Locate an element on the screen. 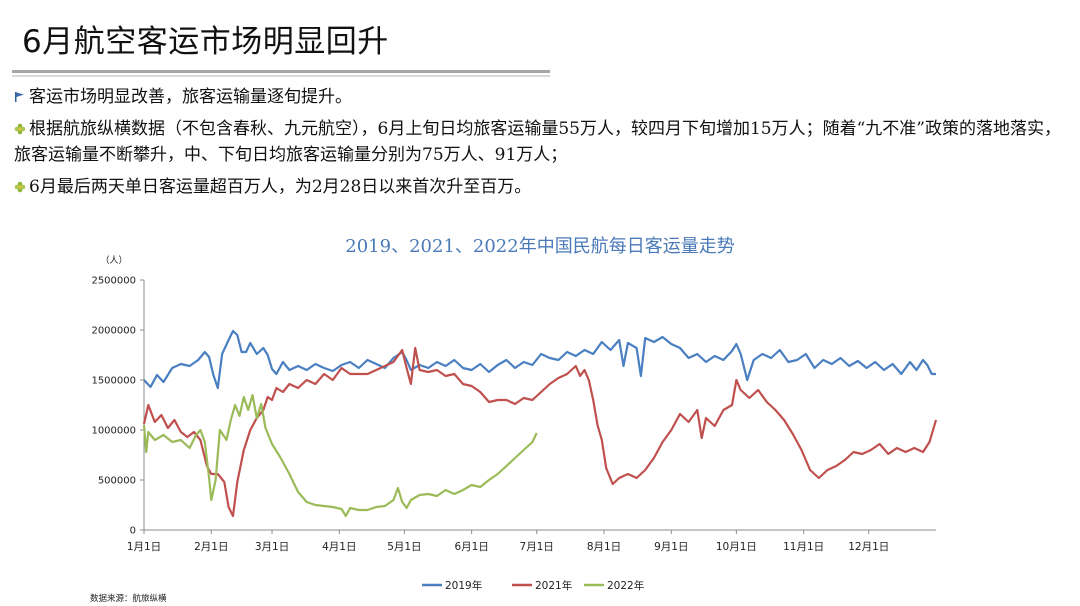  y-tick-label: 500000 is located at coordinates (117, 481).